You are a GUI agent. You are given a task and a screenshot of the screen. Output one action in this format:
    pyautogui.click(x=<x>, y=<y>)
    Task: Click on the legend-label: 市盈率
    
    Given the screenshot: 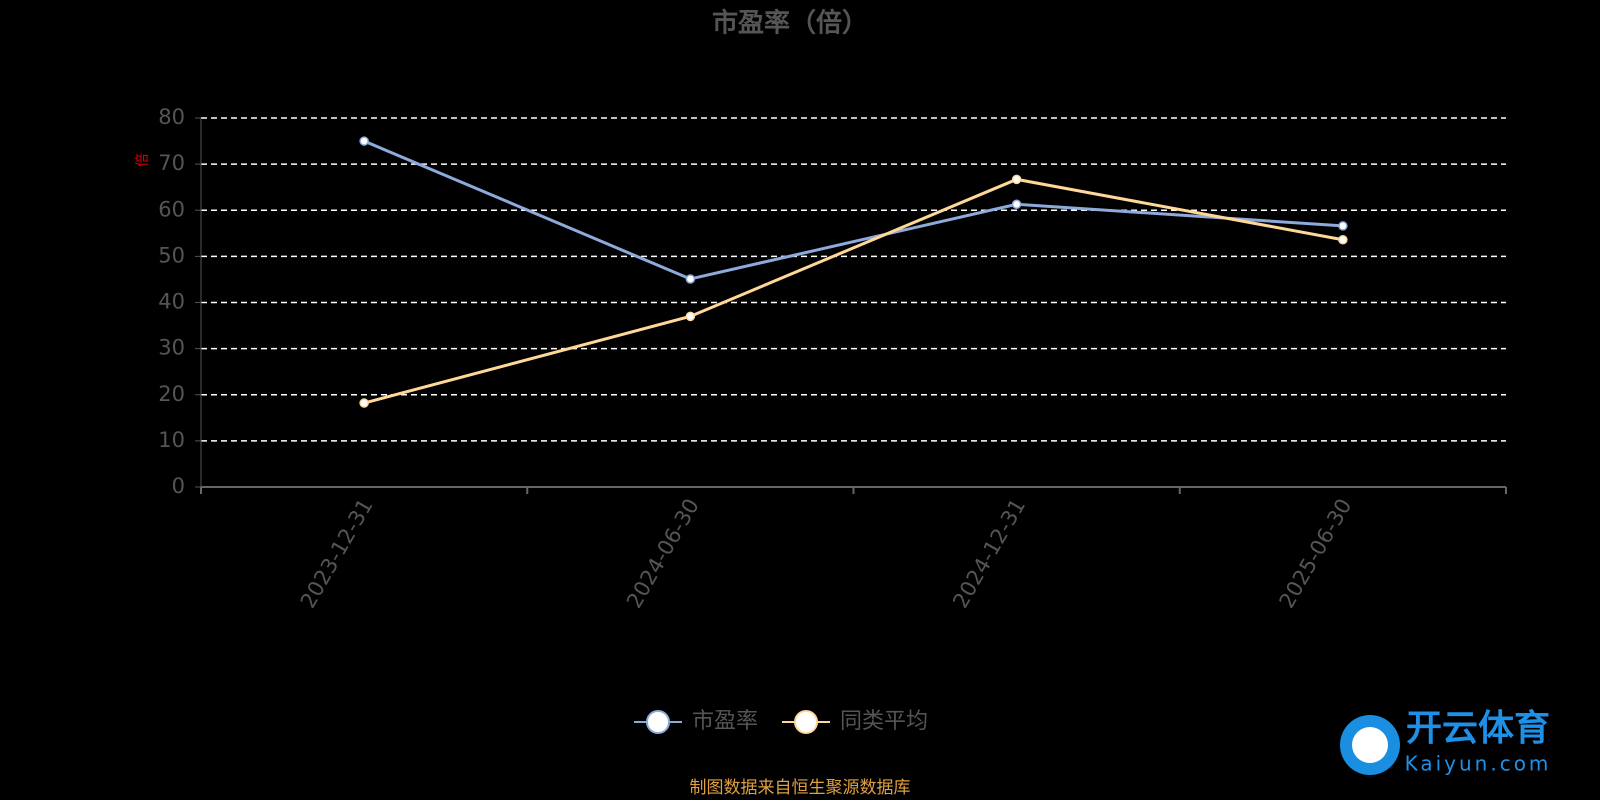 What is the action you would take?
    pyautogui.click(x=725, y=721)
    